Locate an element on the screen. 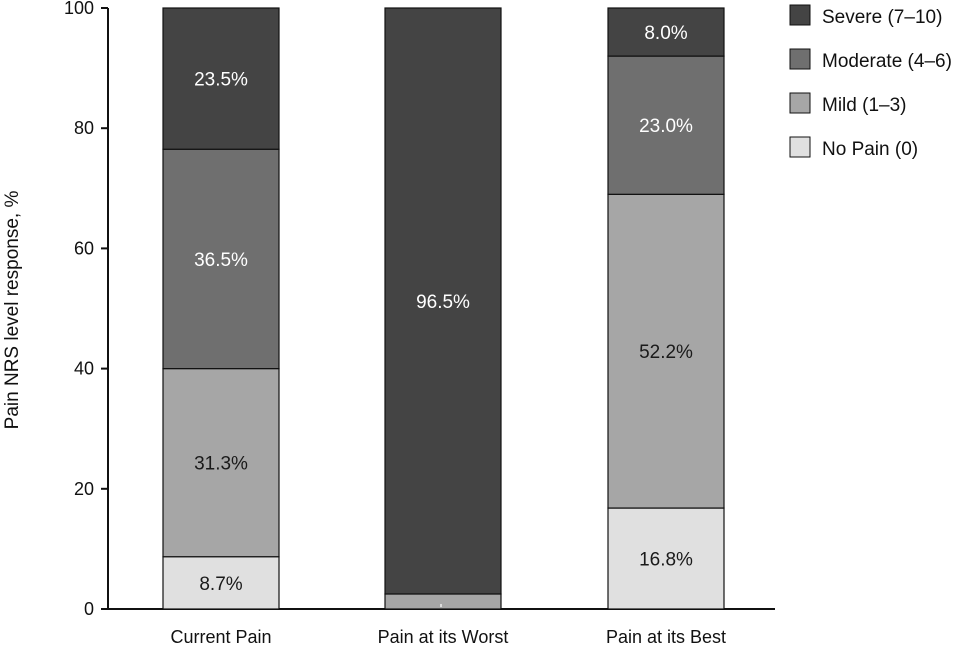  data-label: 8.7% is located at coordinates (220, 584).